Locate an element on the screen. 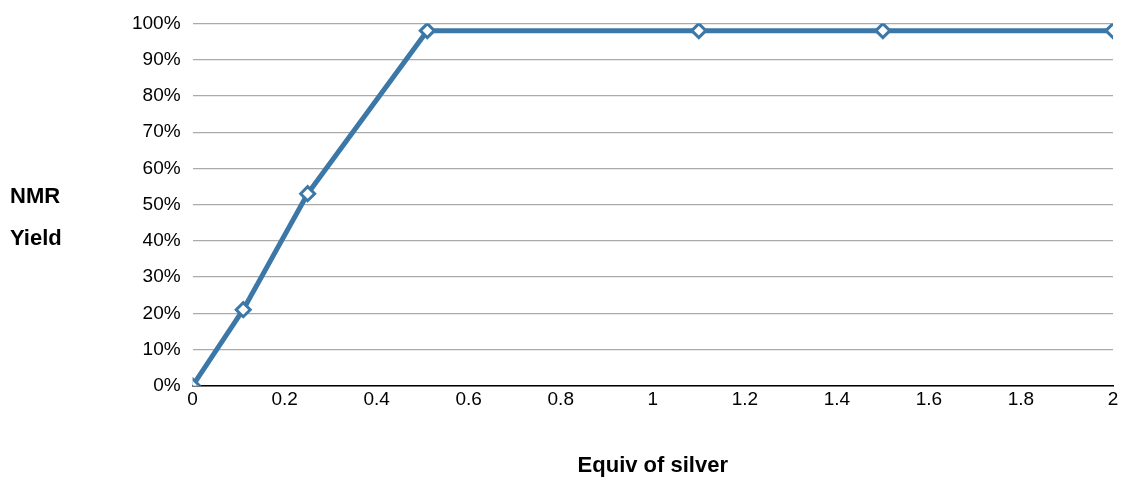 The image size is (1135, 487). y-tick-label: 80% is located at coordinates (161, 95).